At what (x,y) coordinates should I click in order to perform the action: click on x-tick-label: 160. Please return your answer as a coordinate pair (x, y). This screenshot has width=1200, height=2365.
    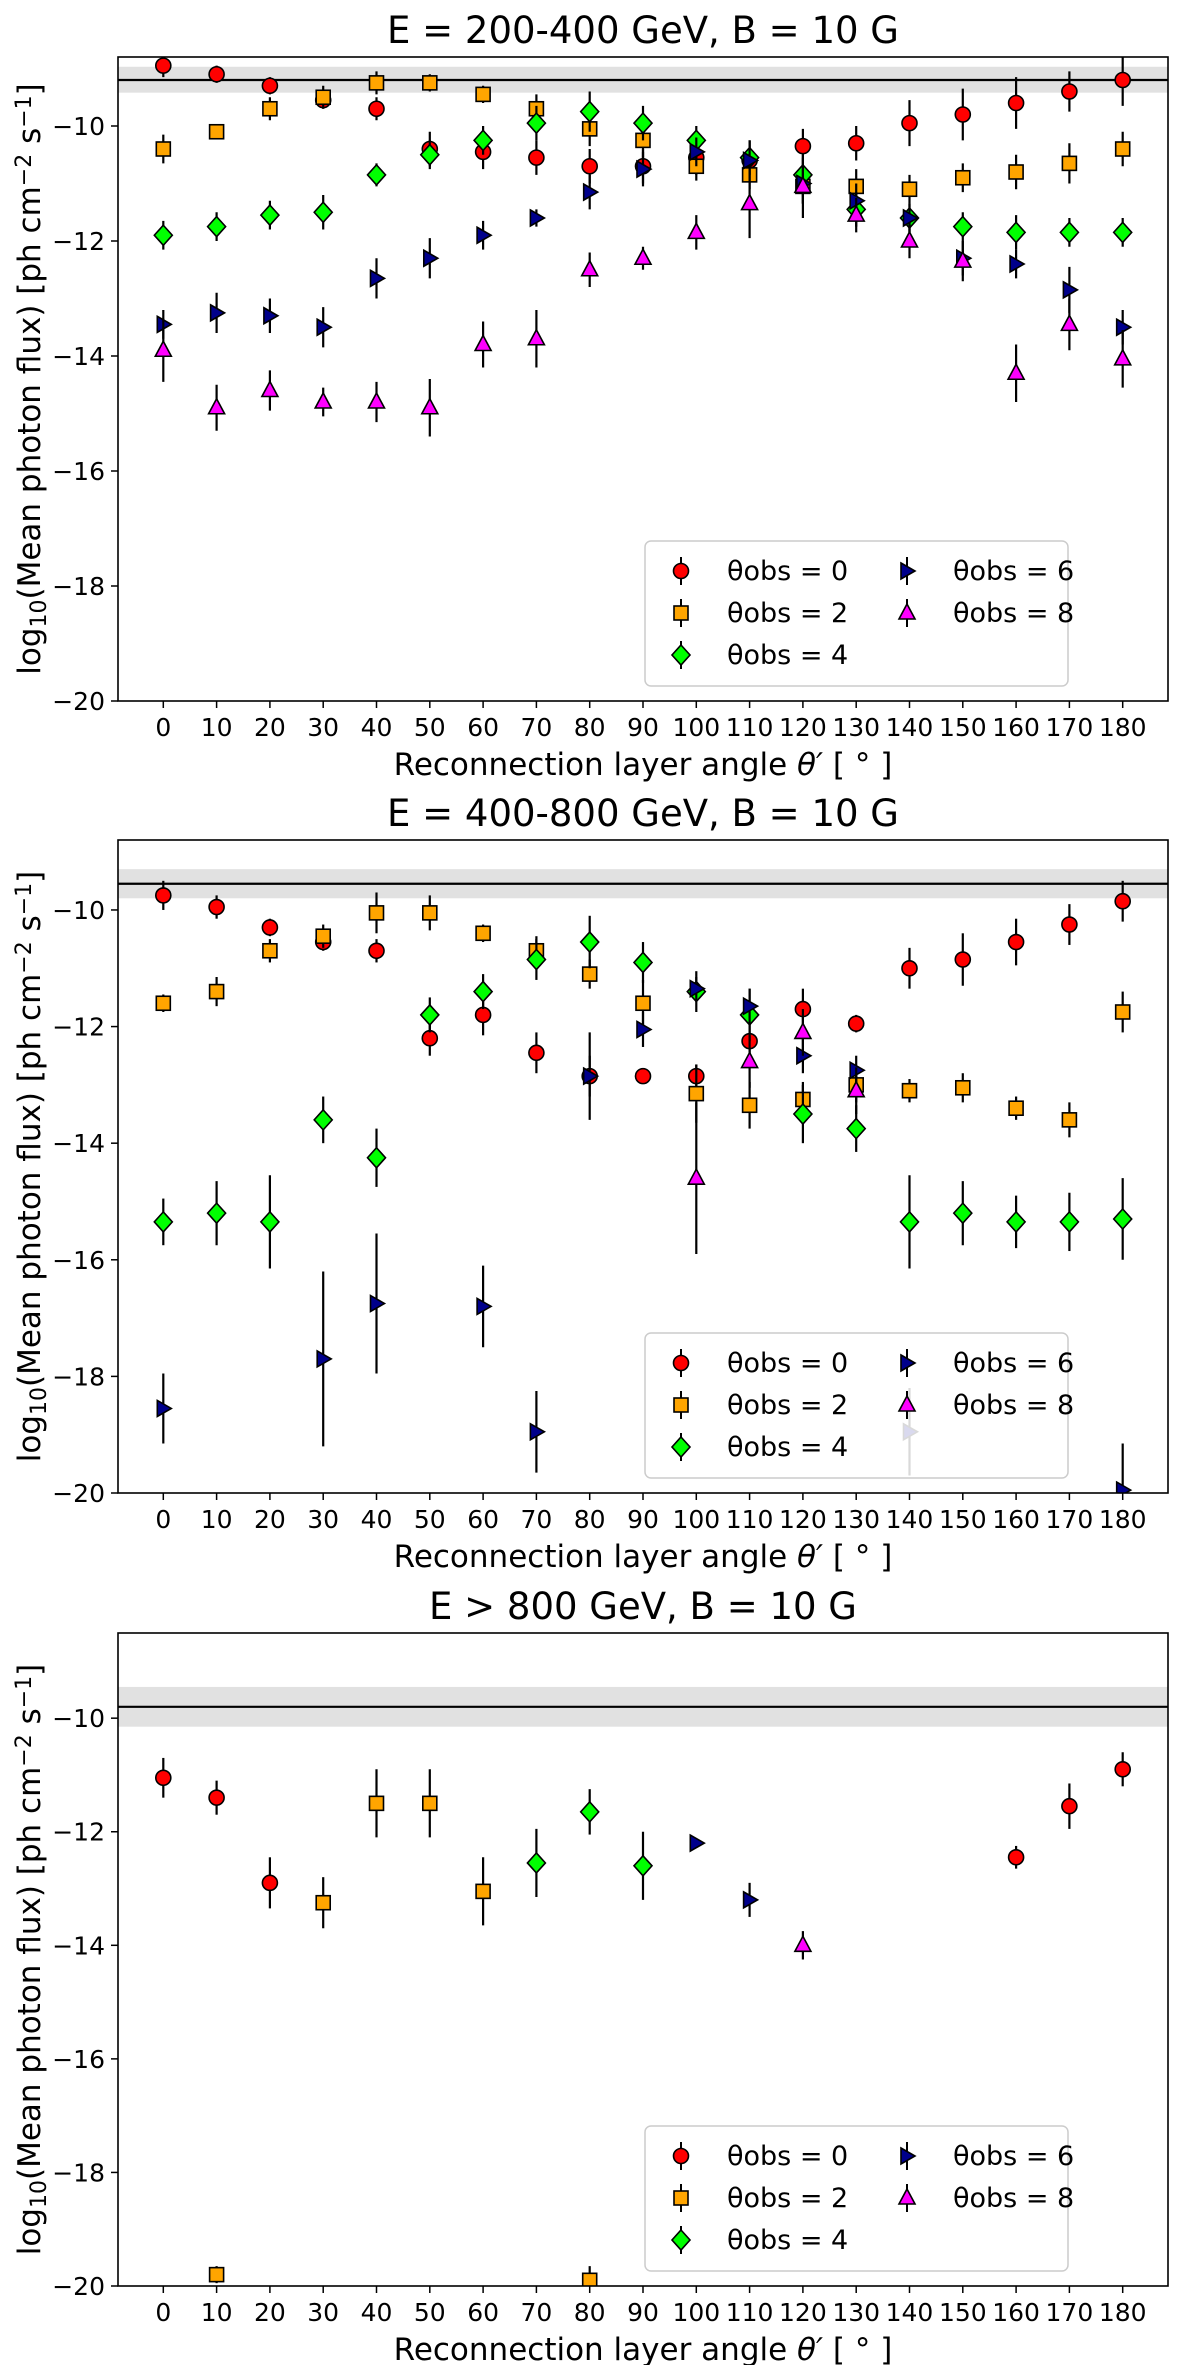
    Looking at the image, I should click on (1016, 1519).